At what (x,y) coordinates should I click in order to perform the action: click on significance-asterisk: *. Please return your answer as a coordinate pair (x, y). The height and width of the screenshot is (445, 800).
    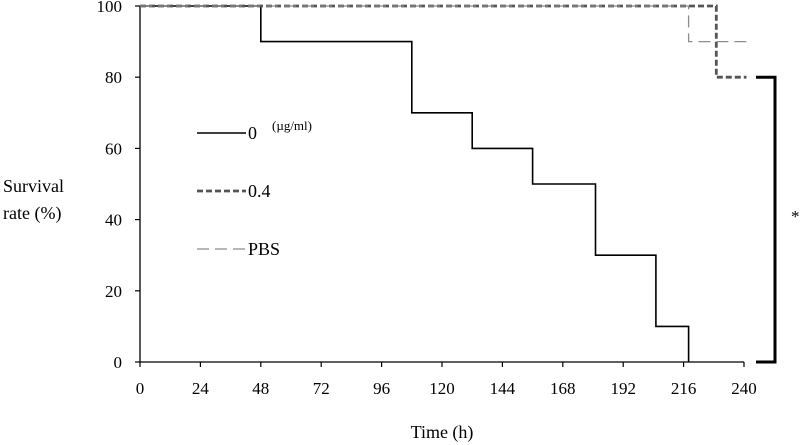
    Looking at the image, I should click on (795, 216).